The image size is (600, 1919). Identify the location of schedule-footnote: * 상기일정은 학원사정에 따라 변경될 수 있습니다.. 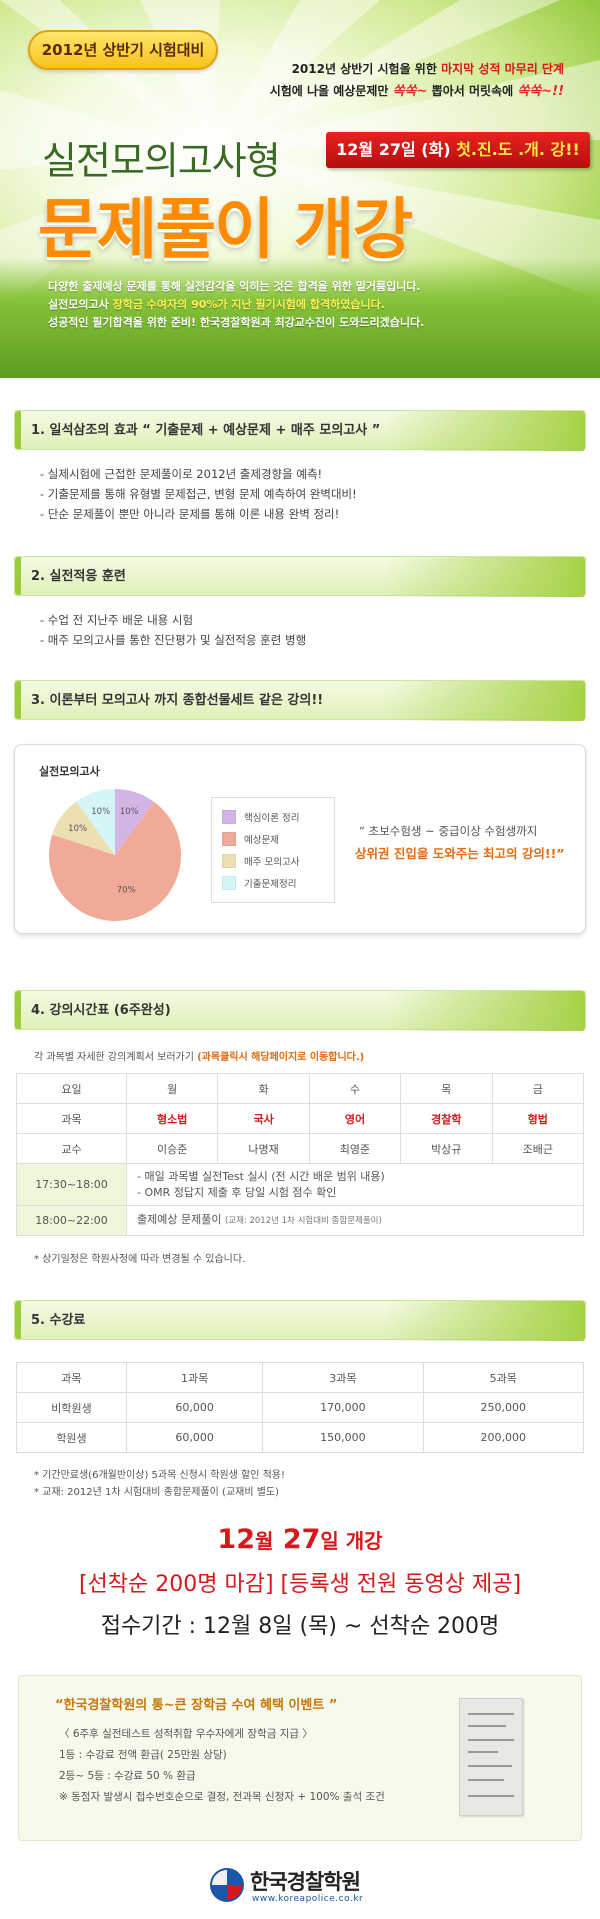
(140, 1259).